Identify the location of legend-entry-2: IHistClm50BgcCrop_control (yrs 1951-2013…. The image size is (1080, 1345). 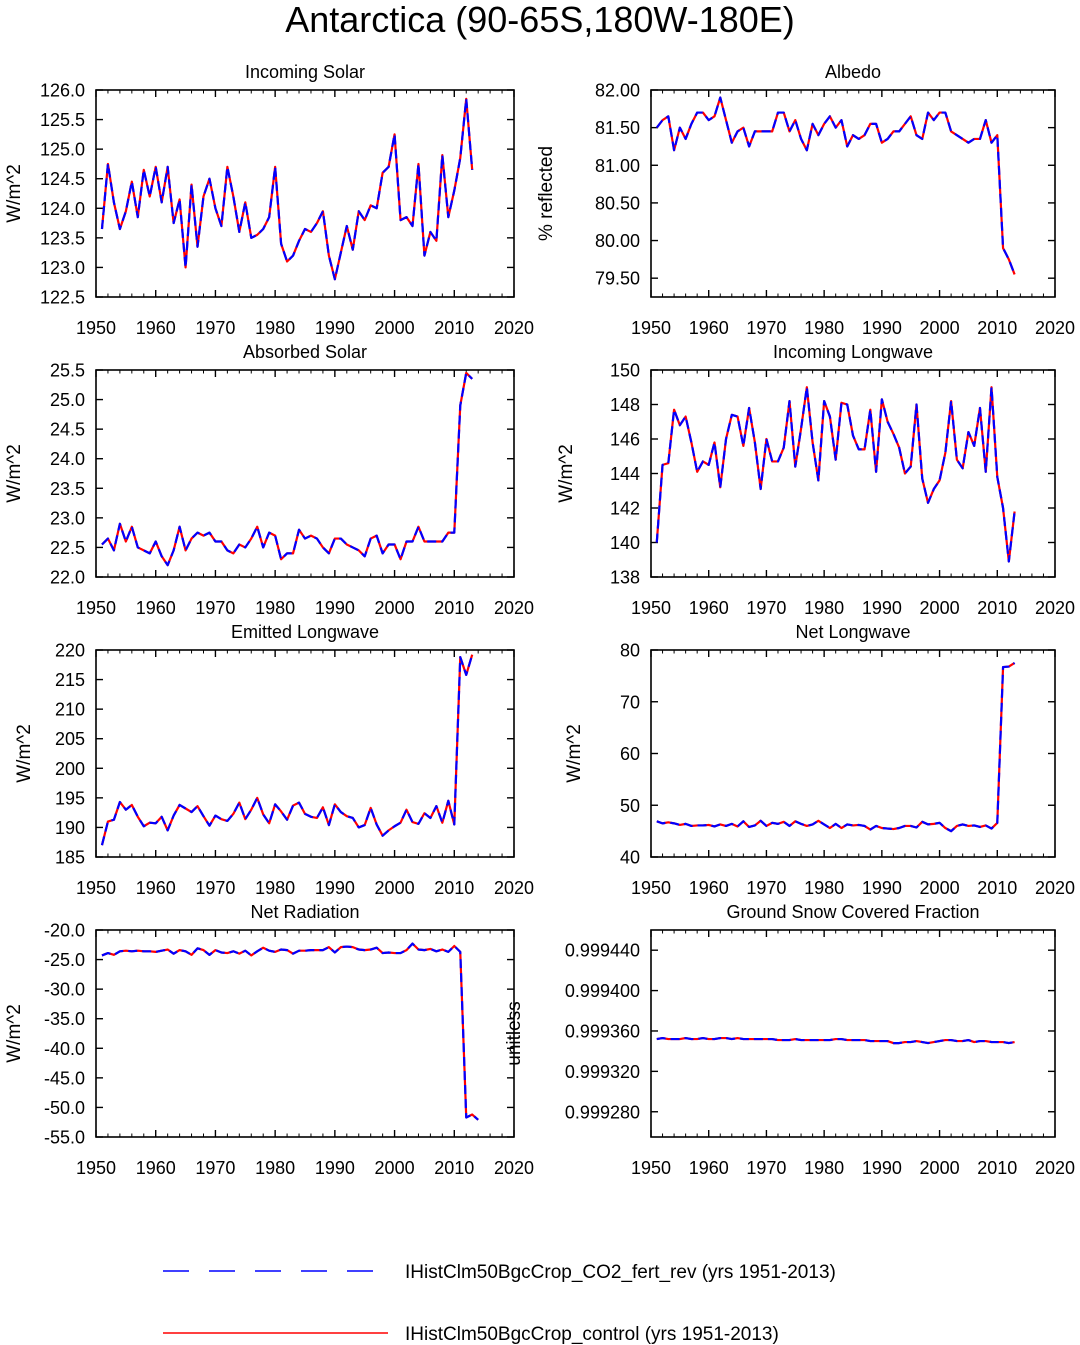
(471, 1334).